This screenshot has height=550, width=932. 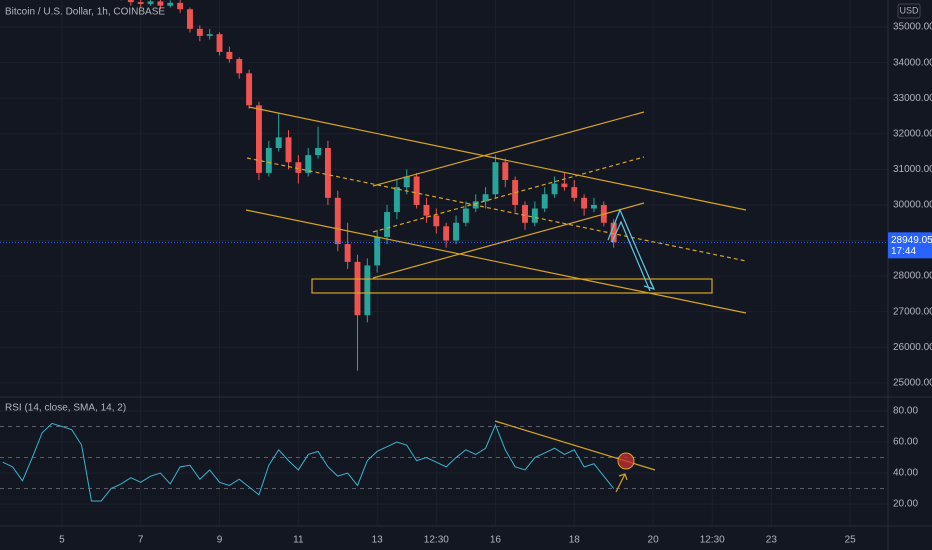 I want to click on y-tick-label: 32000.00, so click(x=912, y=133).